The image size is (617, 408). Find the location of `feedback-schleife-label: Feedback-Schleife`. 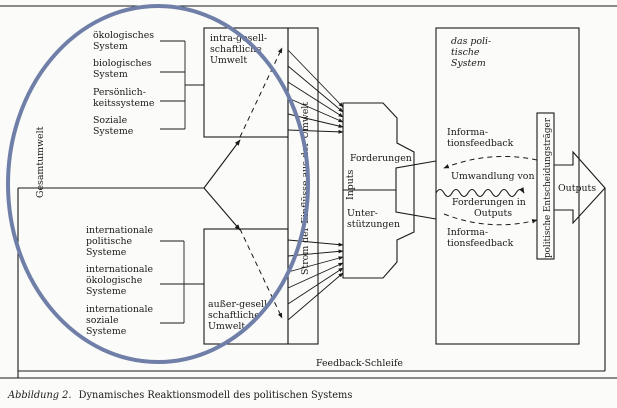

feedback-schleife-label: Feedback-Schleife is located at coordinates (359, 363).